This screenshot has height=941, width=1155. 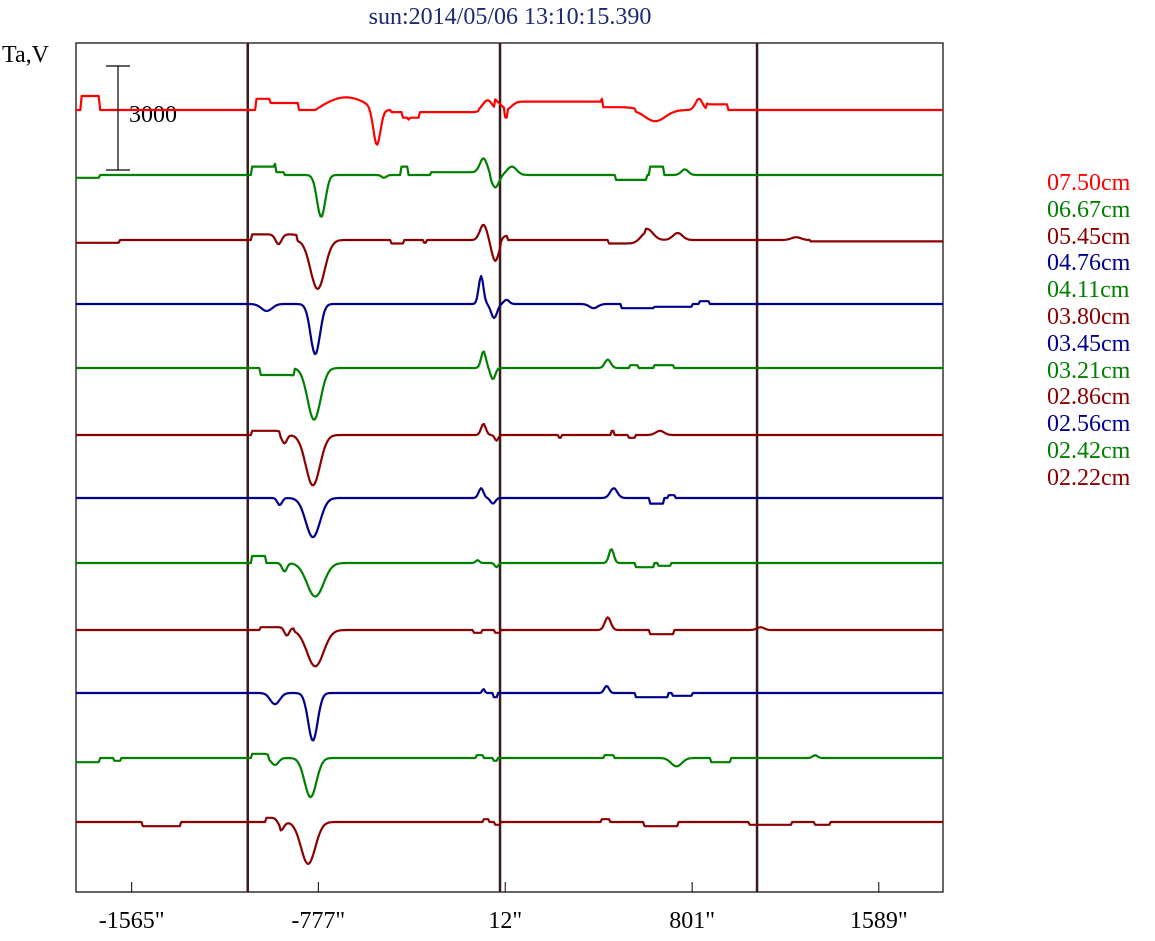 I want to click on legend-item: 04.76cm, so click(x=1089, y=263).